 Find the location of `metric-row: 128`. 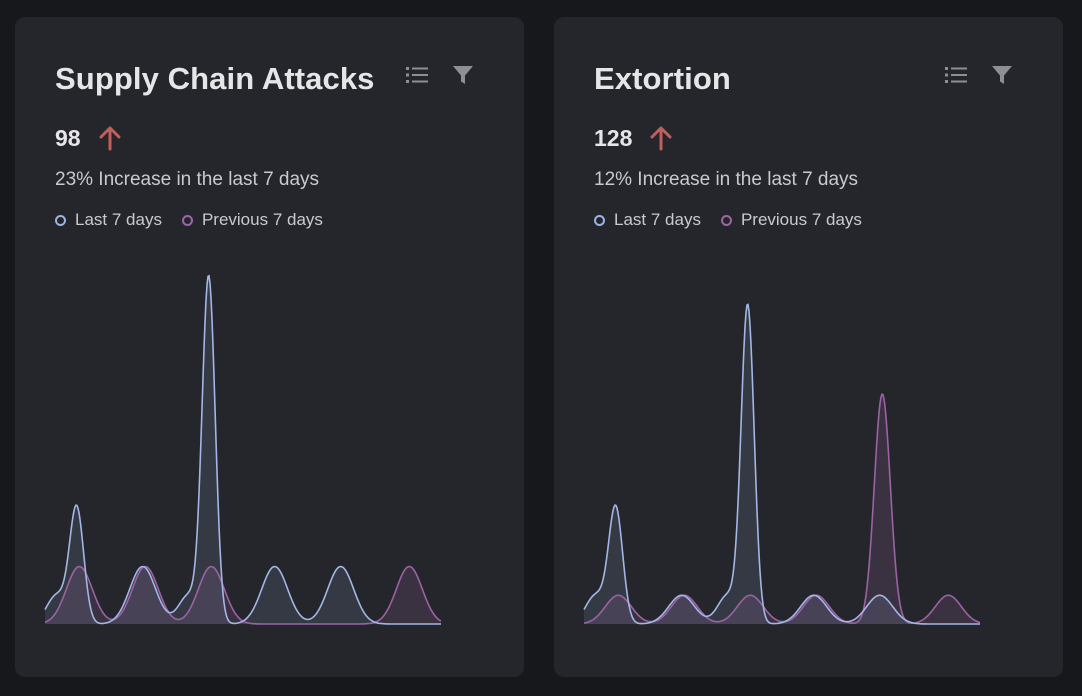

metric-row: 128 is located at coordinates (634, 138).